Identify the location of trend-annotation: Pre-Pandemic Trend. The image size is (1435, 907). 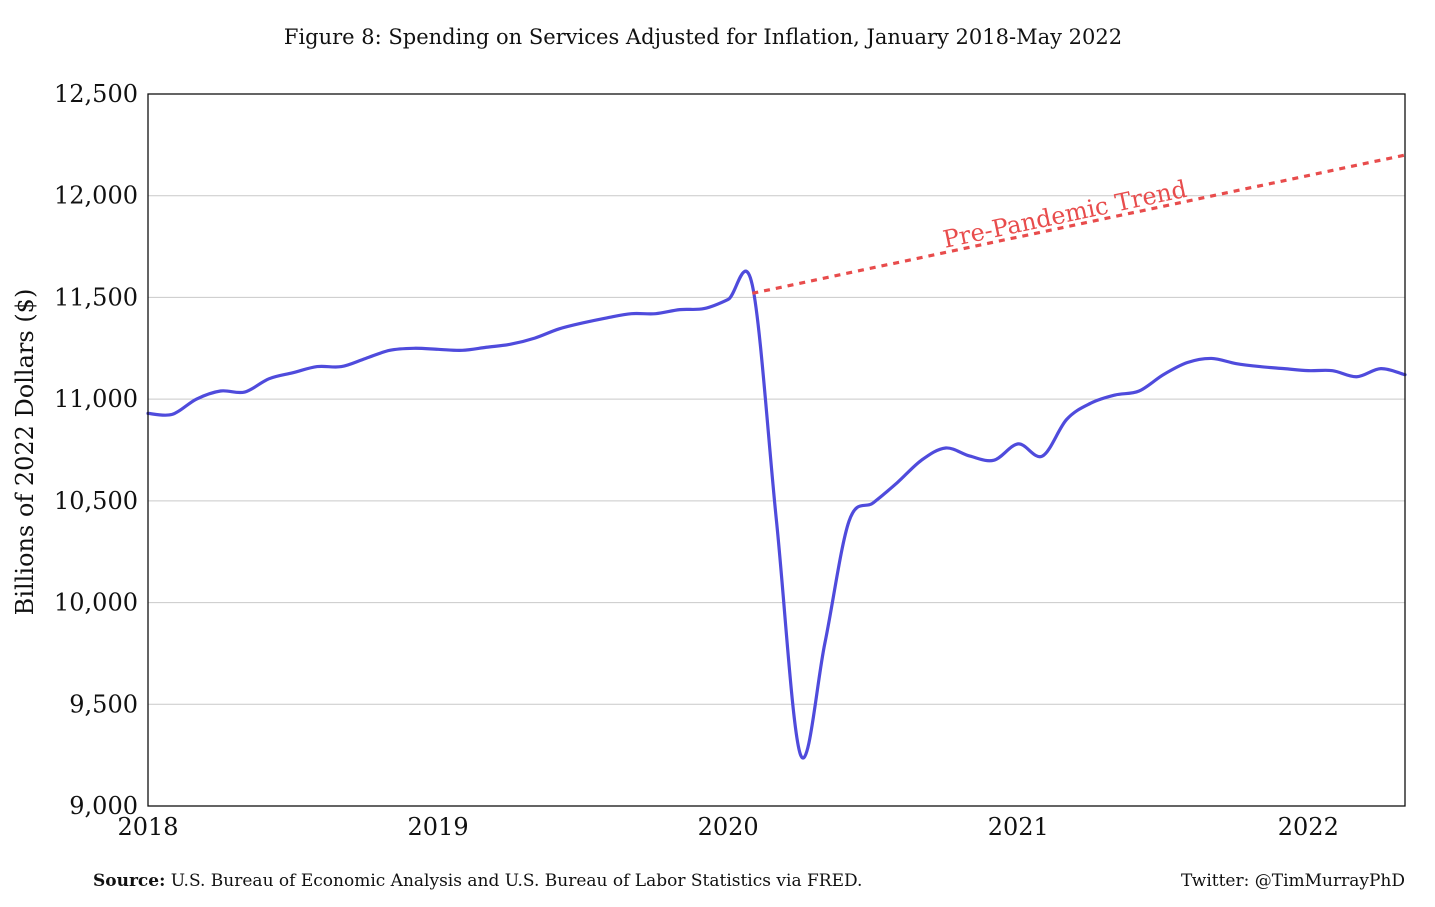
(1065, 214).